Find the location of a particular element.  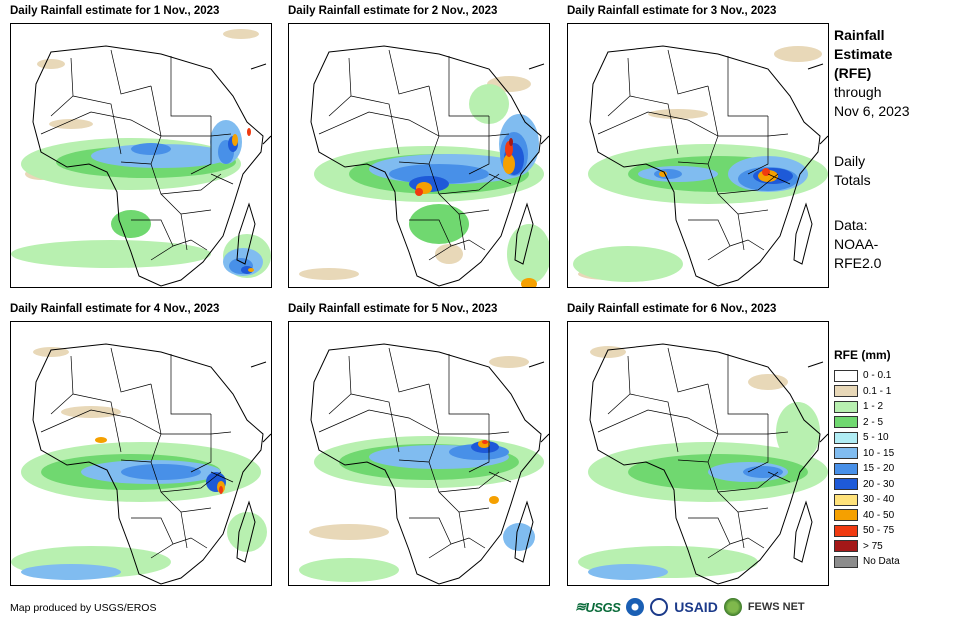

panel-title: Daily Rainfall estimate for 4 Nov., 2023 is located at coordinates (115, 309).